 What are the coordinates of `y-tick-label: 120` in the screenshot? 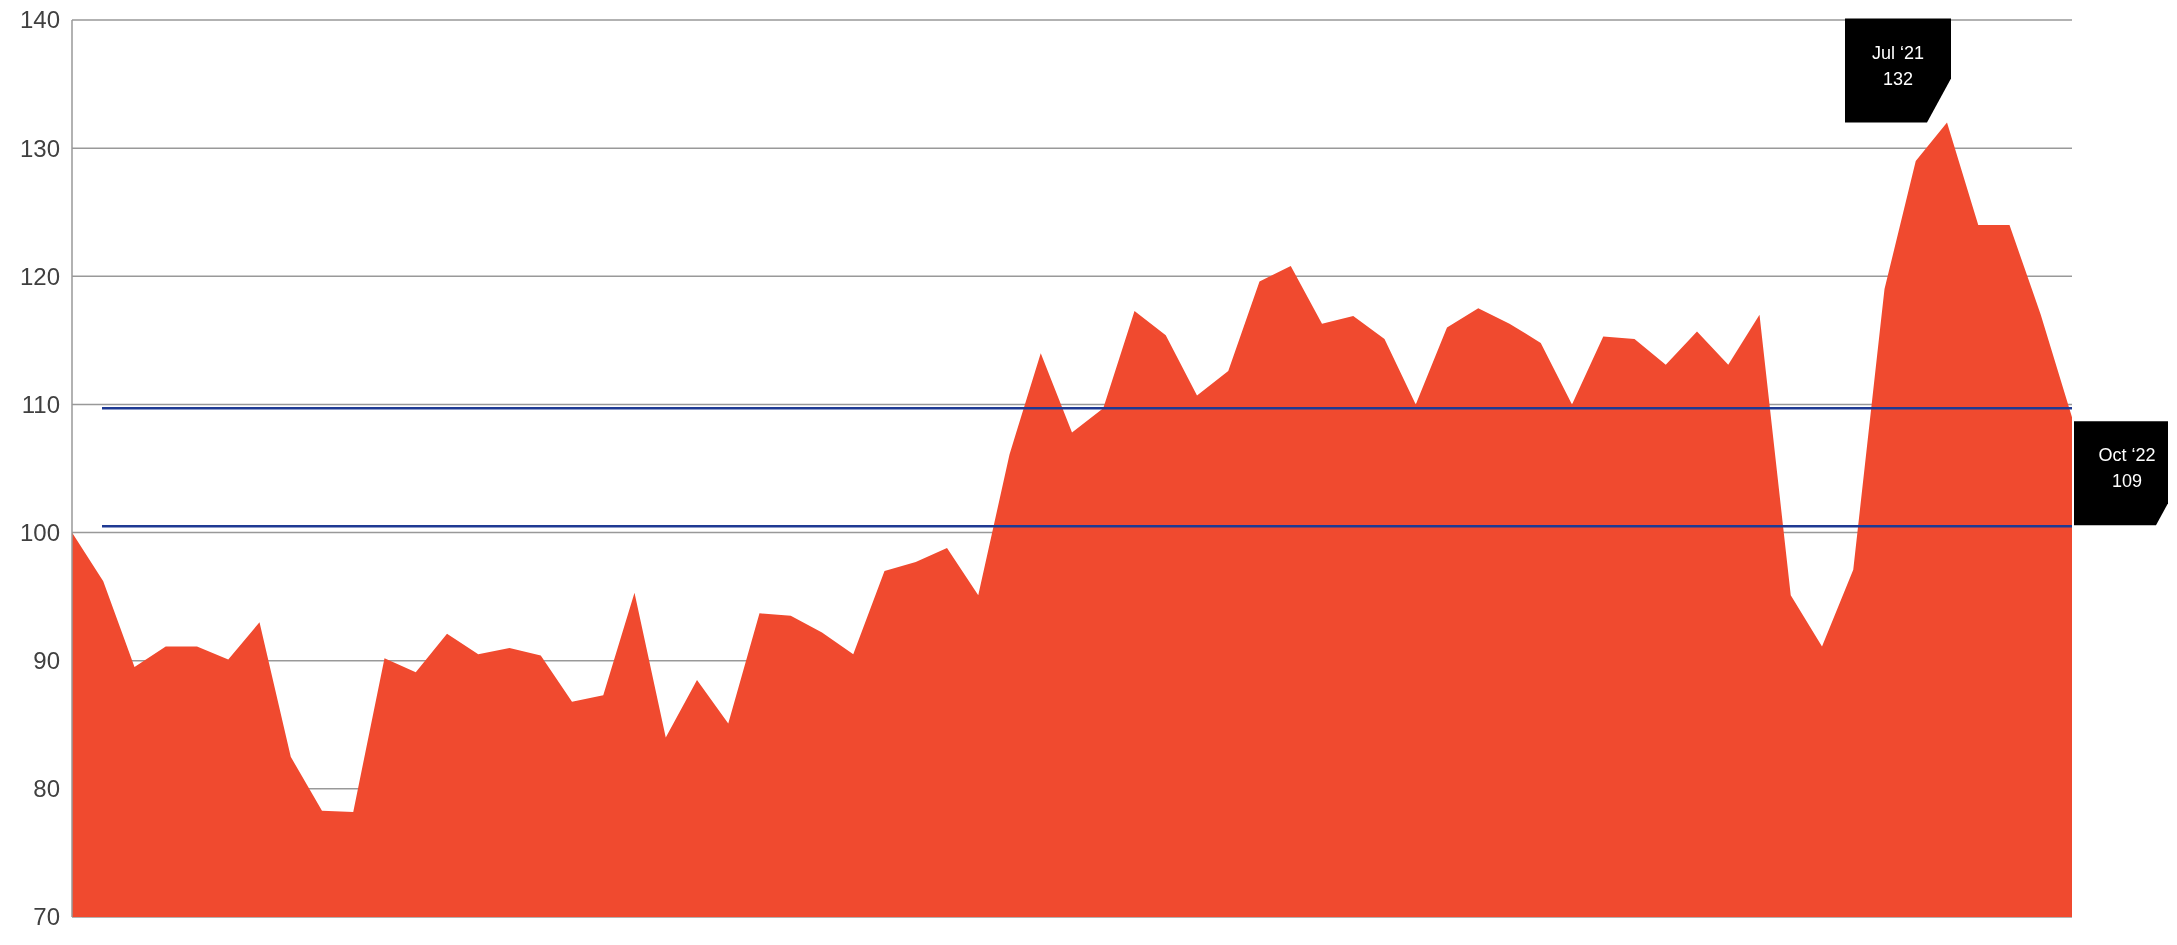 It's located at (39, 276).